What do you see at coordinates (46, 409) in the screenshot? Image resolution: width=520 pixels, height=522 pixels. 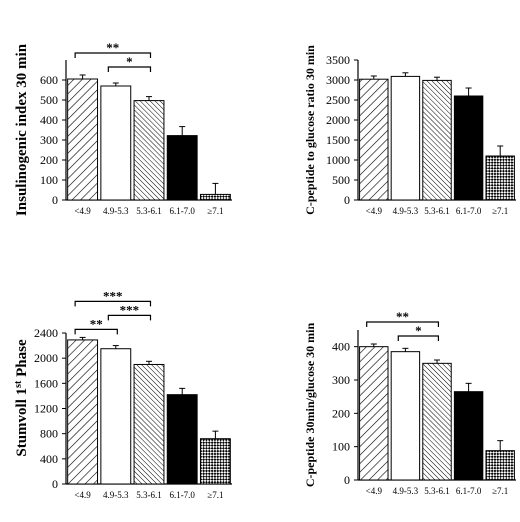 I see `y-tick-label: 1200` at bounding box center [46, 409].